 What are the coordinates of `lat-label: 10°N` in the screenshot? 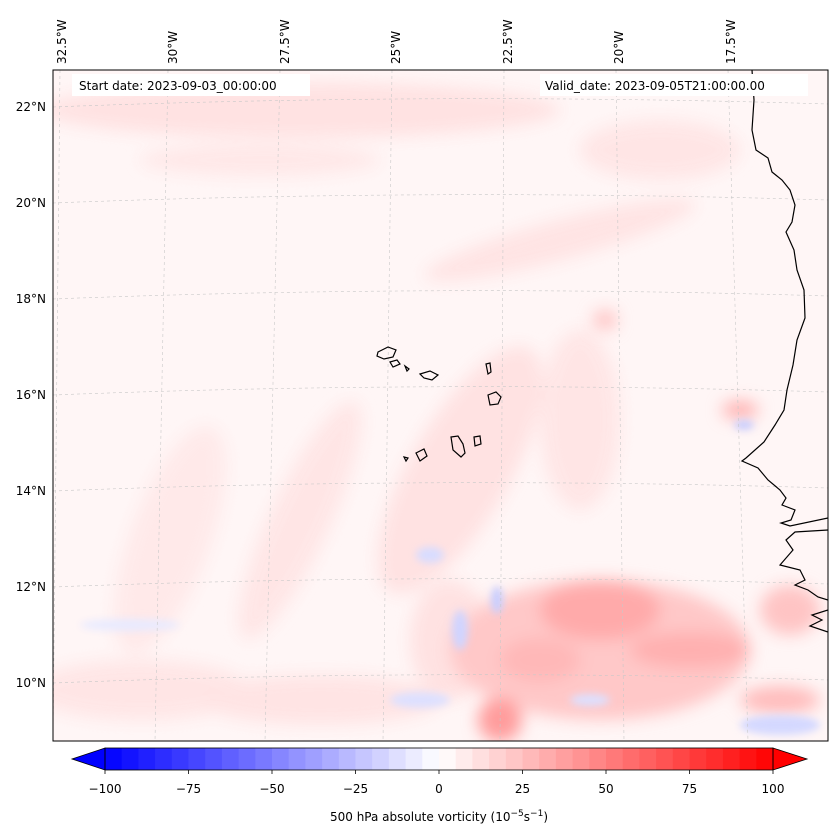 It's located at (31, 683).